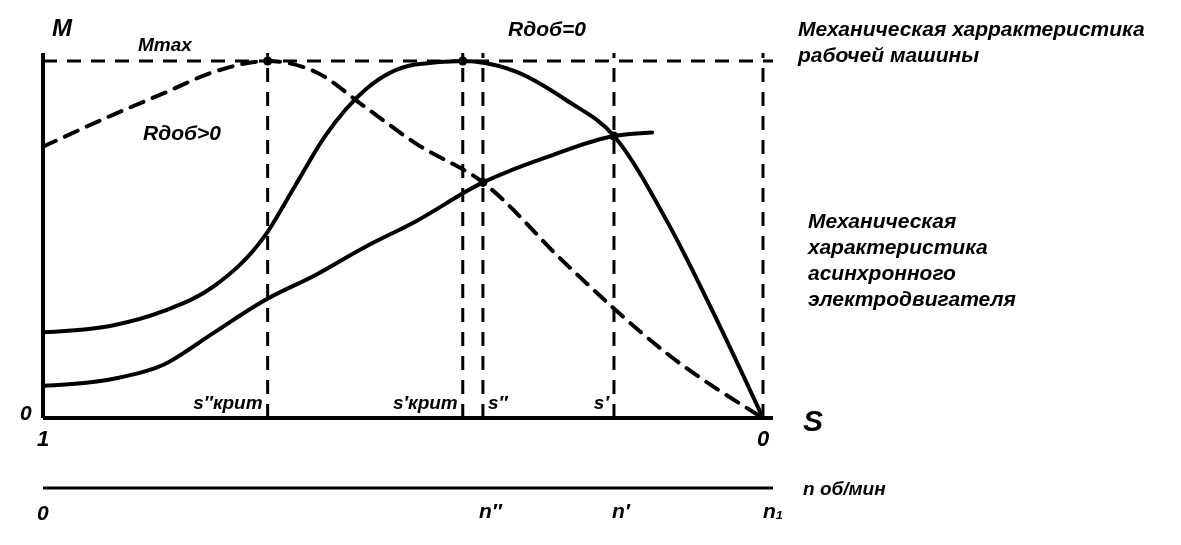 This screenshot has width=1181, height=545. Describe the element at coordinates (912, 260) in the screenshot. I see `text: Механическая характеристика асинхронного электродвигателя` at that location.